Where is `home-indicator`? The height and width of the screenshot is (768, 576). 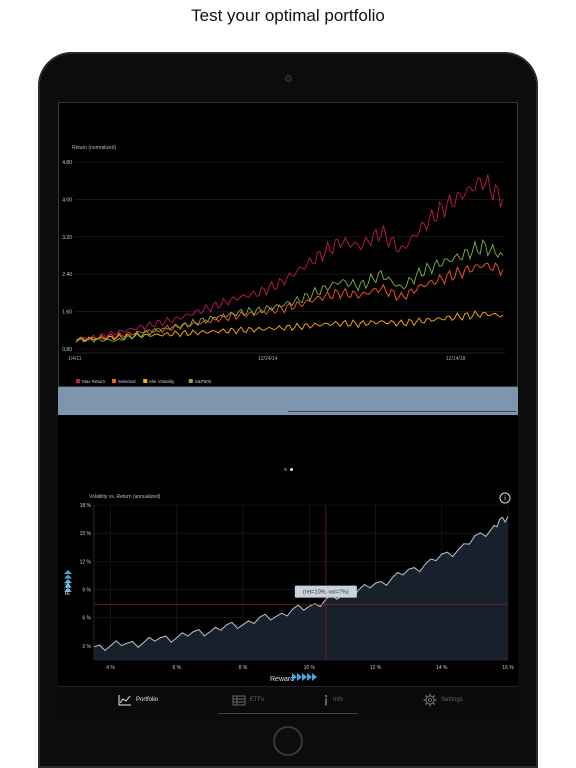
home-indicator is located at coordinates (288, 713).